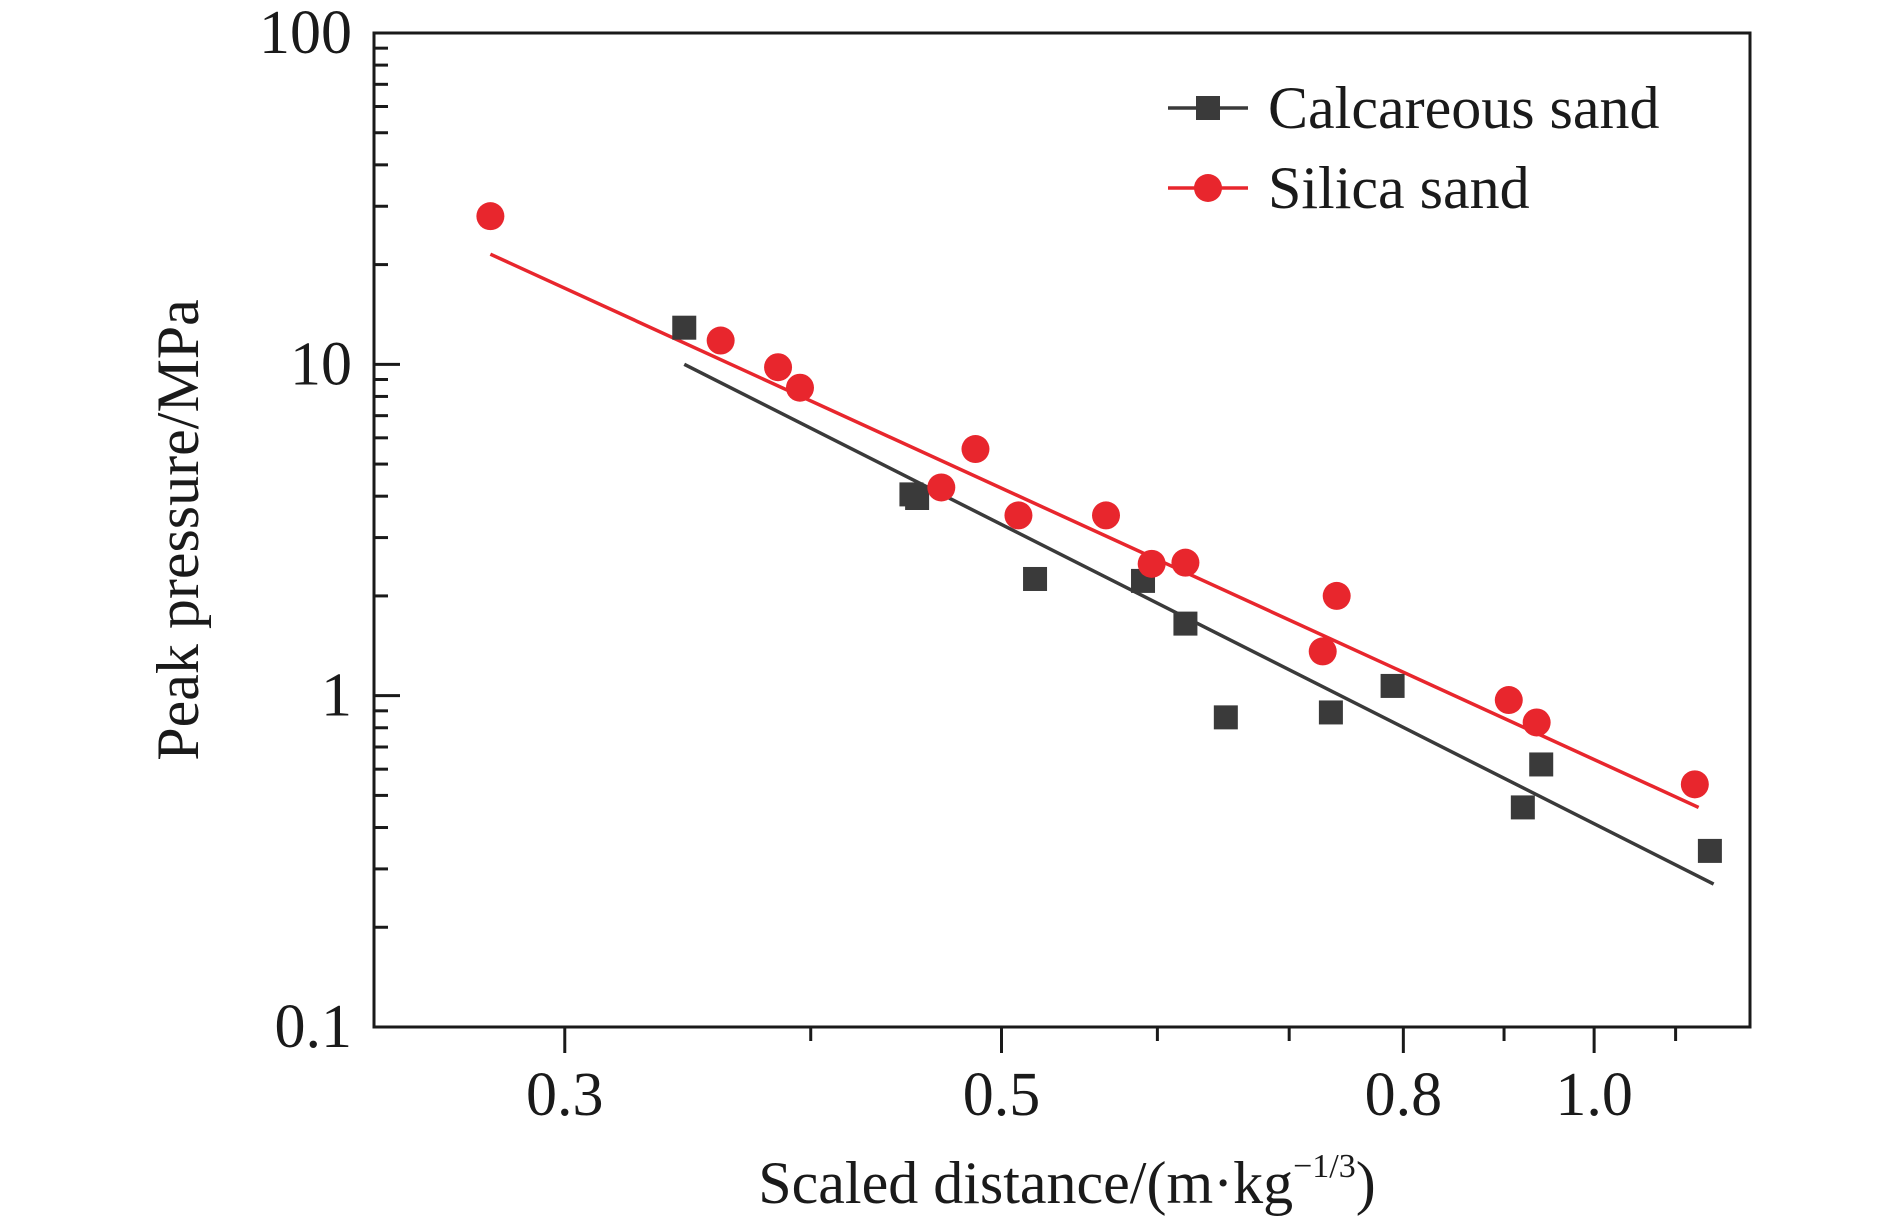 The height and width of the screenshot is (1225, 1890). What do you see at coordinates (1464, 108) in the screenshot?
I see `legend-label: Calcareous sand` at bounding box center [1464, 108].